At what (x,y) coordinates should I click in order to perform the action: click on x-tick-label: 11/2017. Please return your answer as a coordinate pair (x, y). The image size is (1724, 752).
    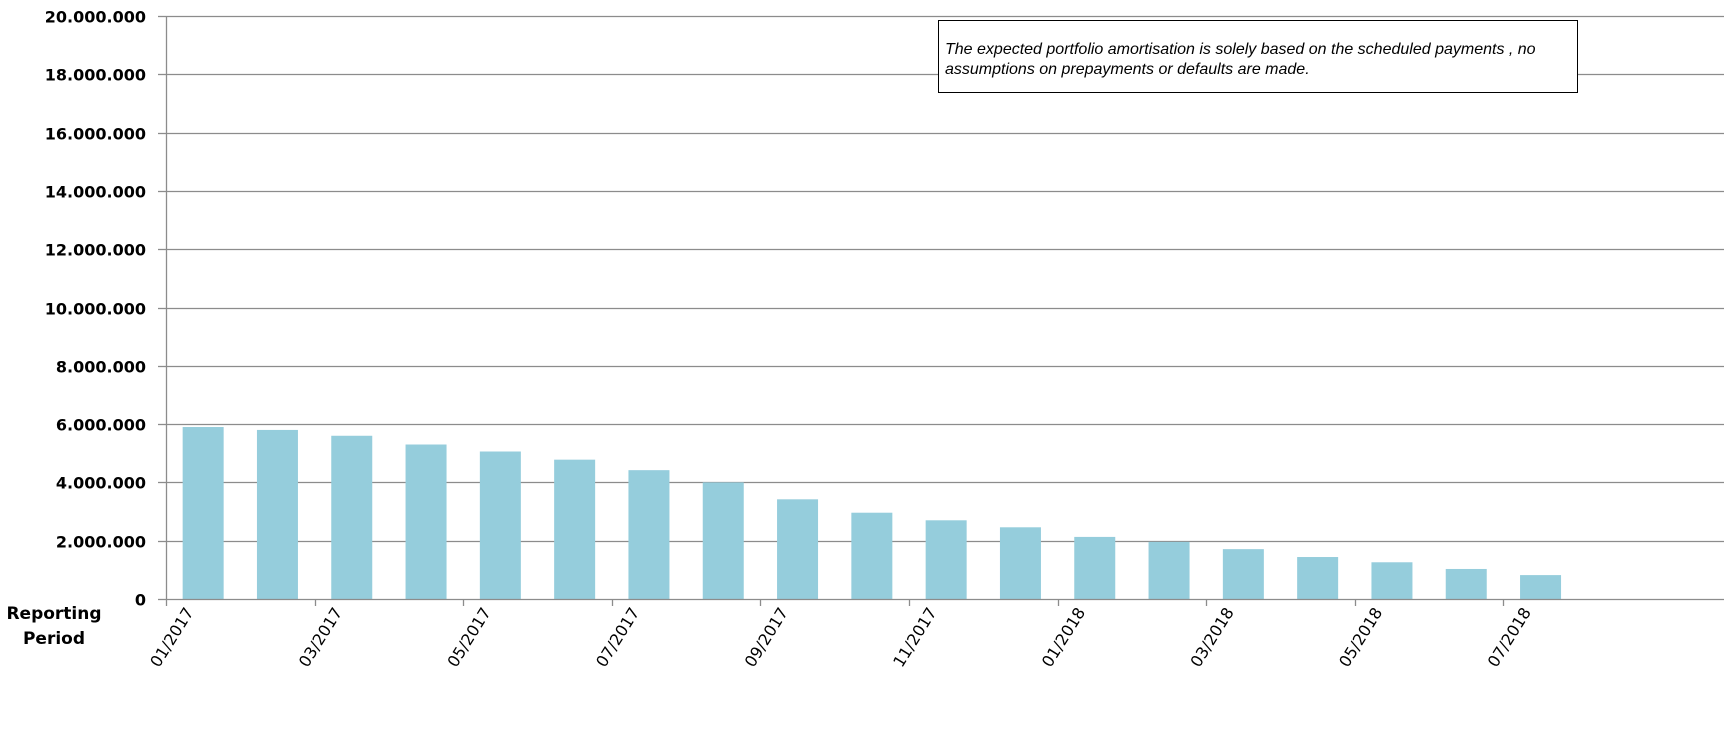
    Looking at the image, I should click on (914, 637).